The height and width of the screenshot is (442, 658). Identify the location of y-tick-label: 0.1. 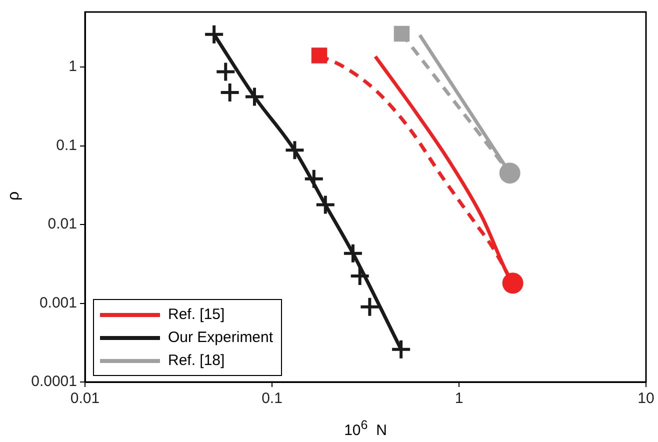
(66, 145).